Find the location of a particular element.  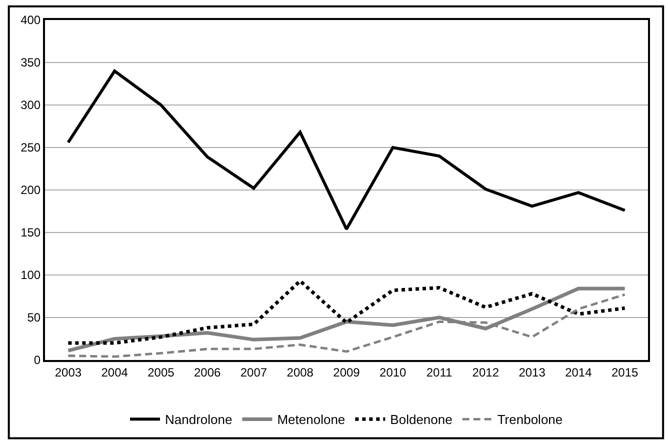

x-tick-label: 2010 is located at coordinates (393, 372).